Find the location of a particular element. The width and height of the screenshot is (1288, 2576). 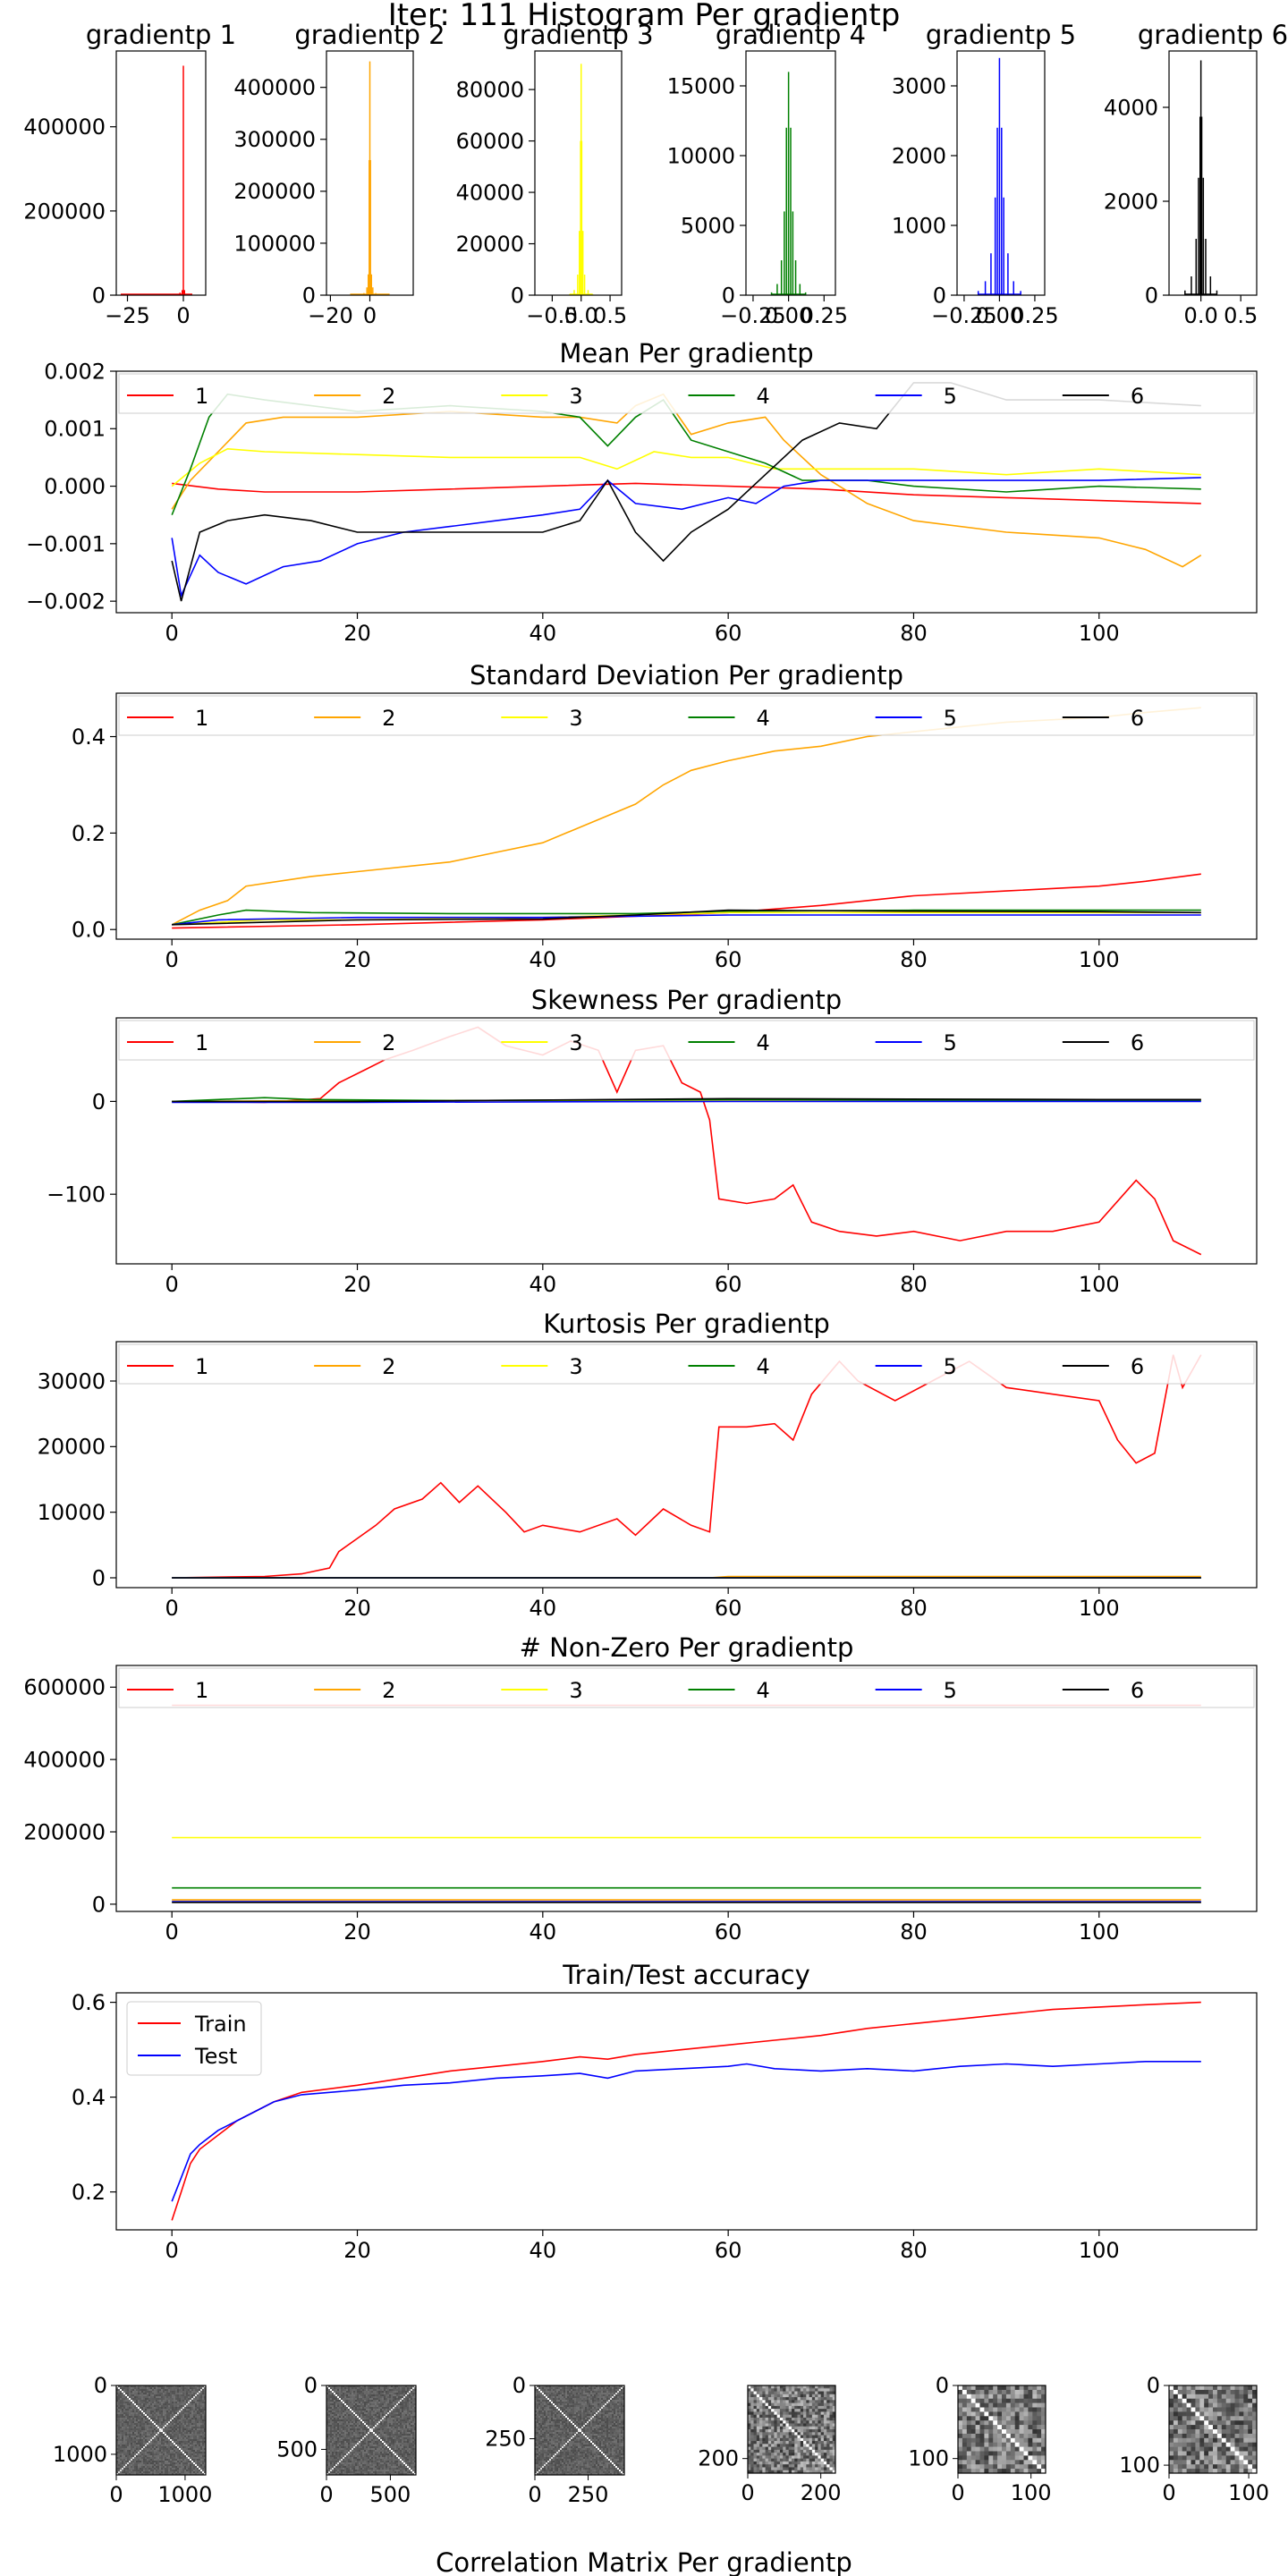

legend-box is located at coordinates (686, 393).